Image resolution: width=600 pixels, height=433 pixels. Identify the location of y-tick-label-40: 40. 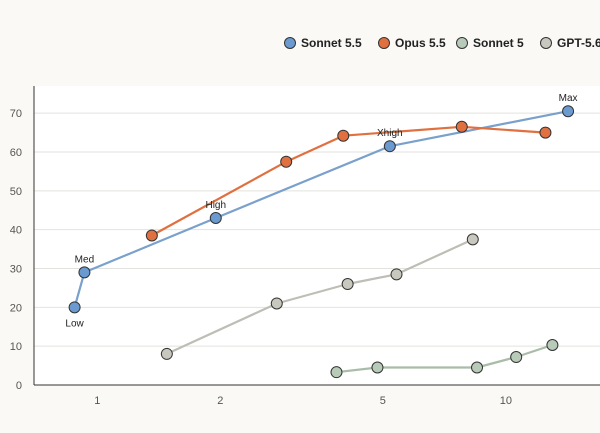
(16, 231).